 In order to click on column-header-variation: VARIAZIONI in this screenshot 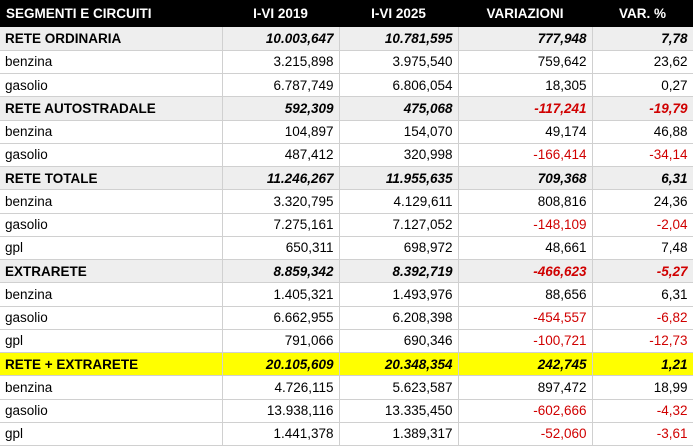, I will do `click(525, 13)`.